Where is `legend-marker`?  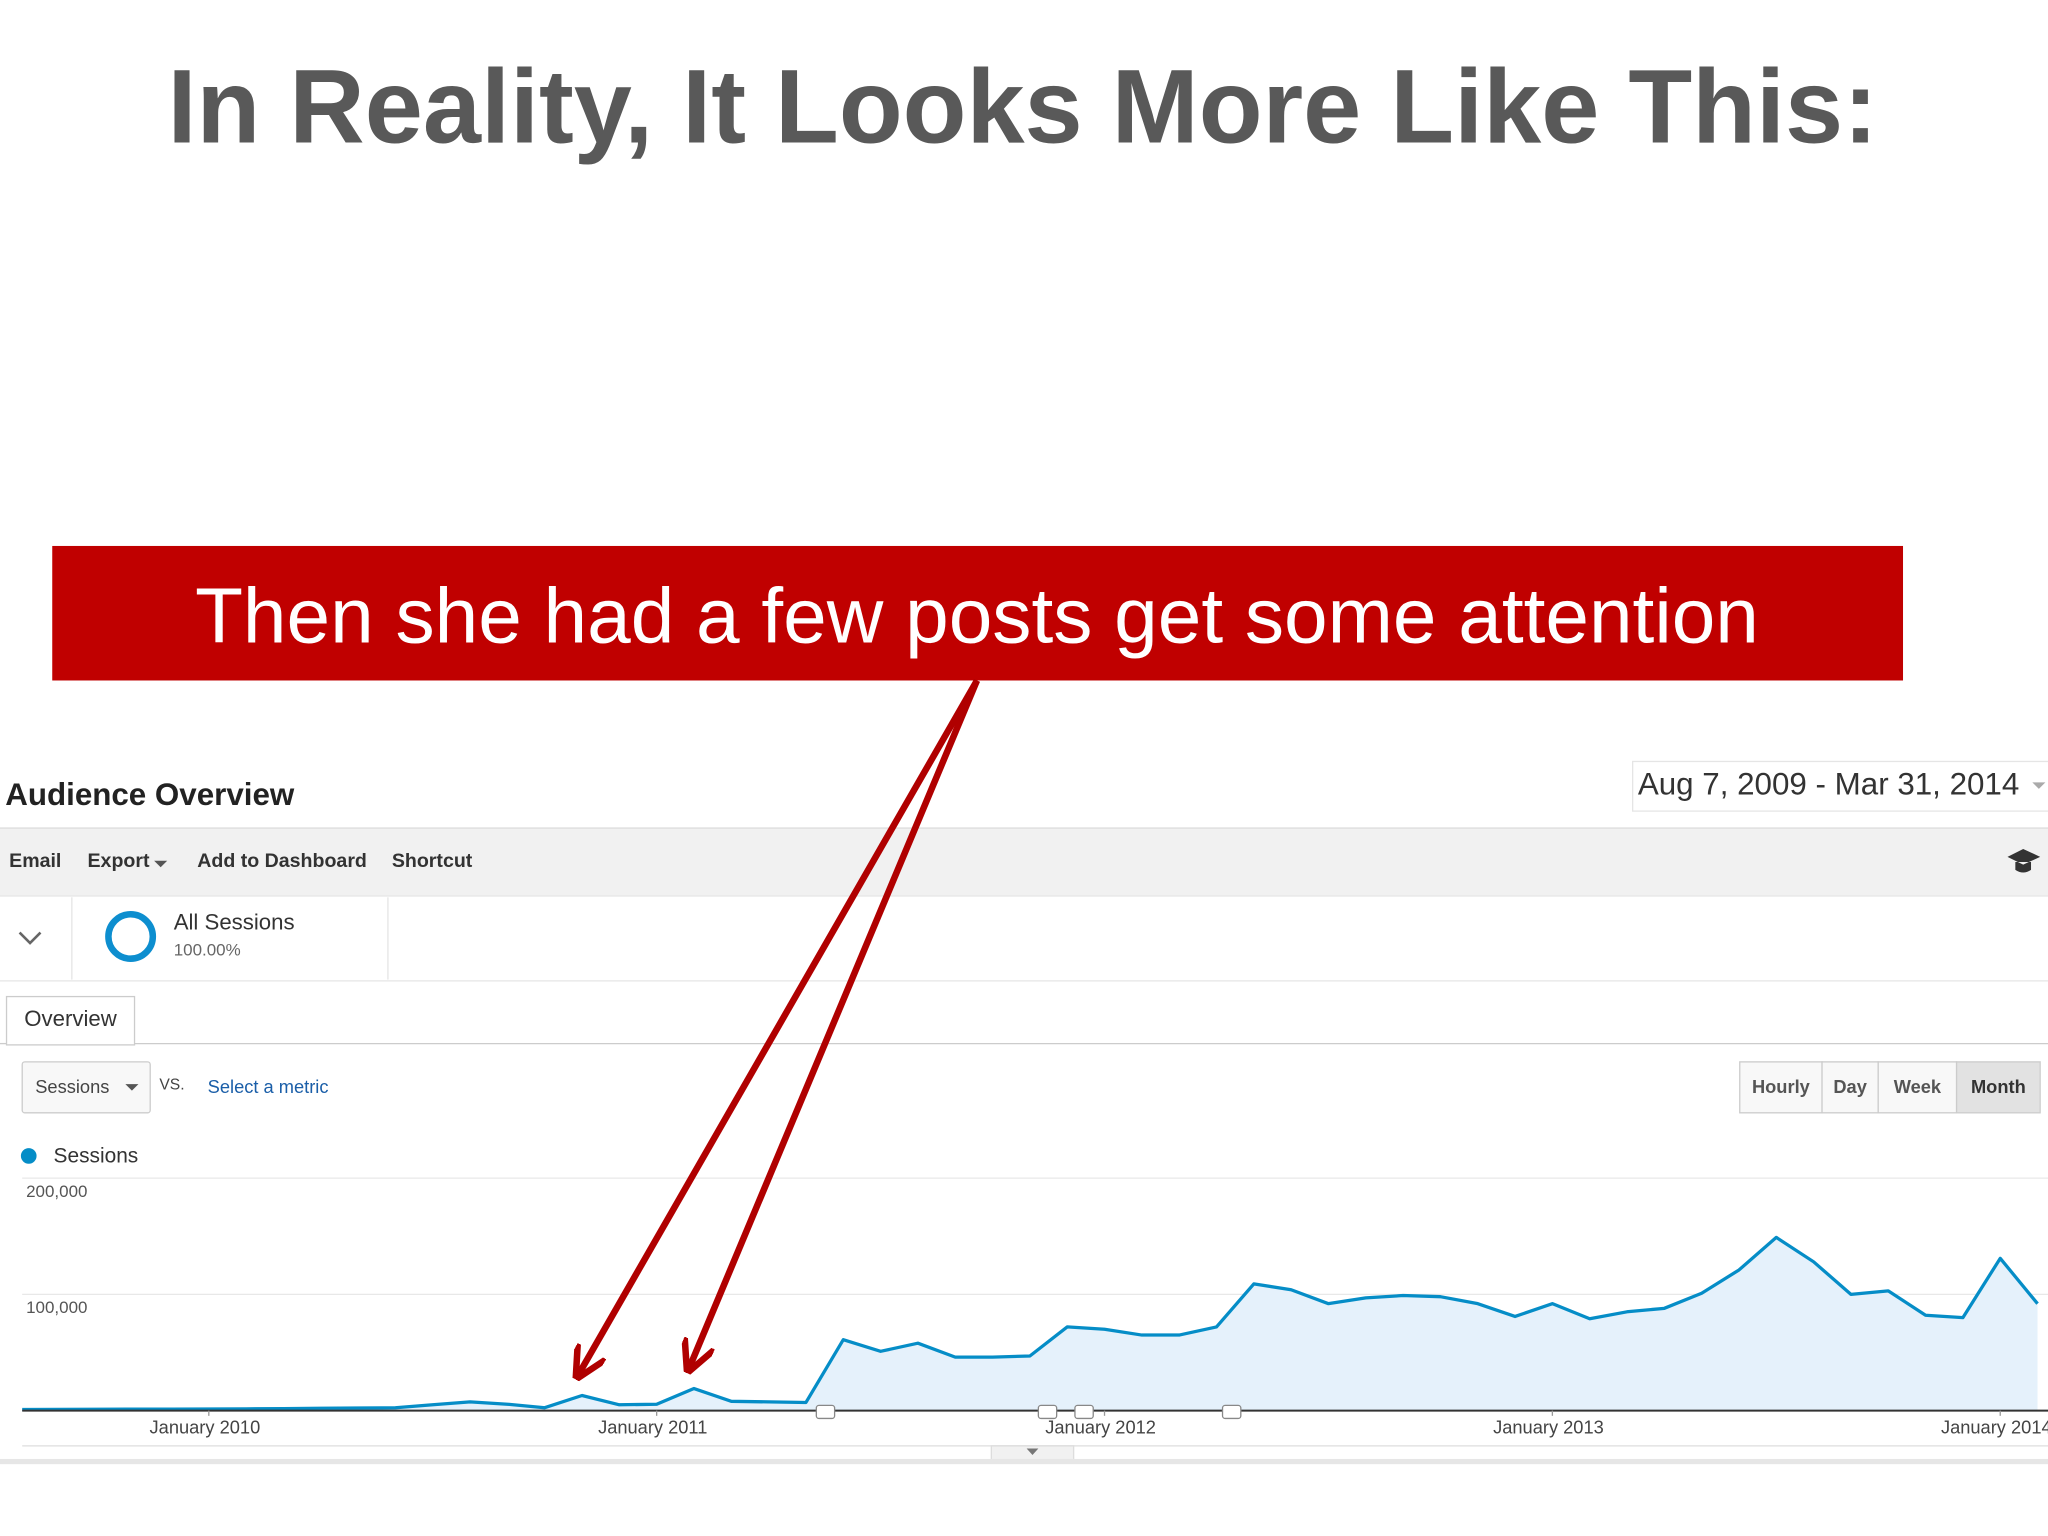 legend-marker is located at coordinates (28, 1156).